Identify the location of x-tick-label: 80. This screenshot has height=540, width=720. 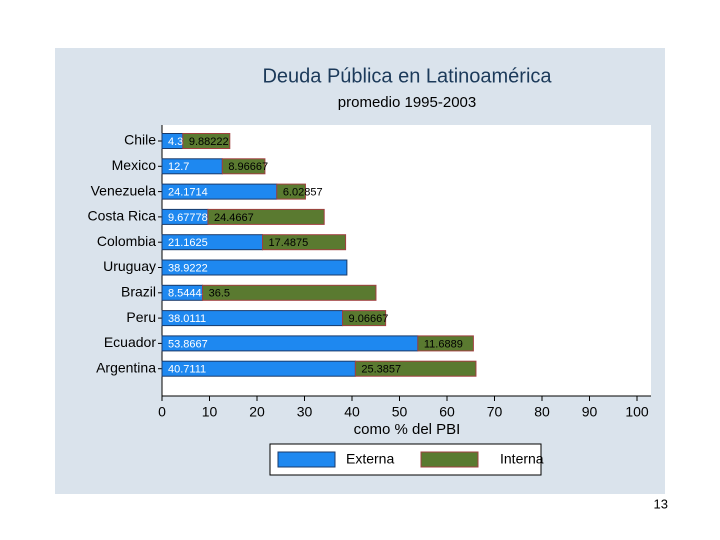
(542, 412).